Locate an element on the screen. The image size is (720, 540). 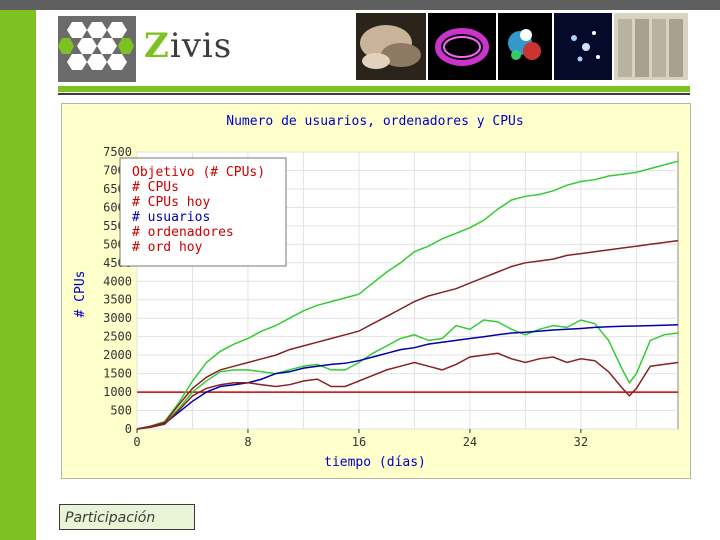
zivis-logo: Zivis is located at coordinates (188, 49).